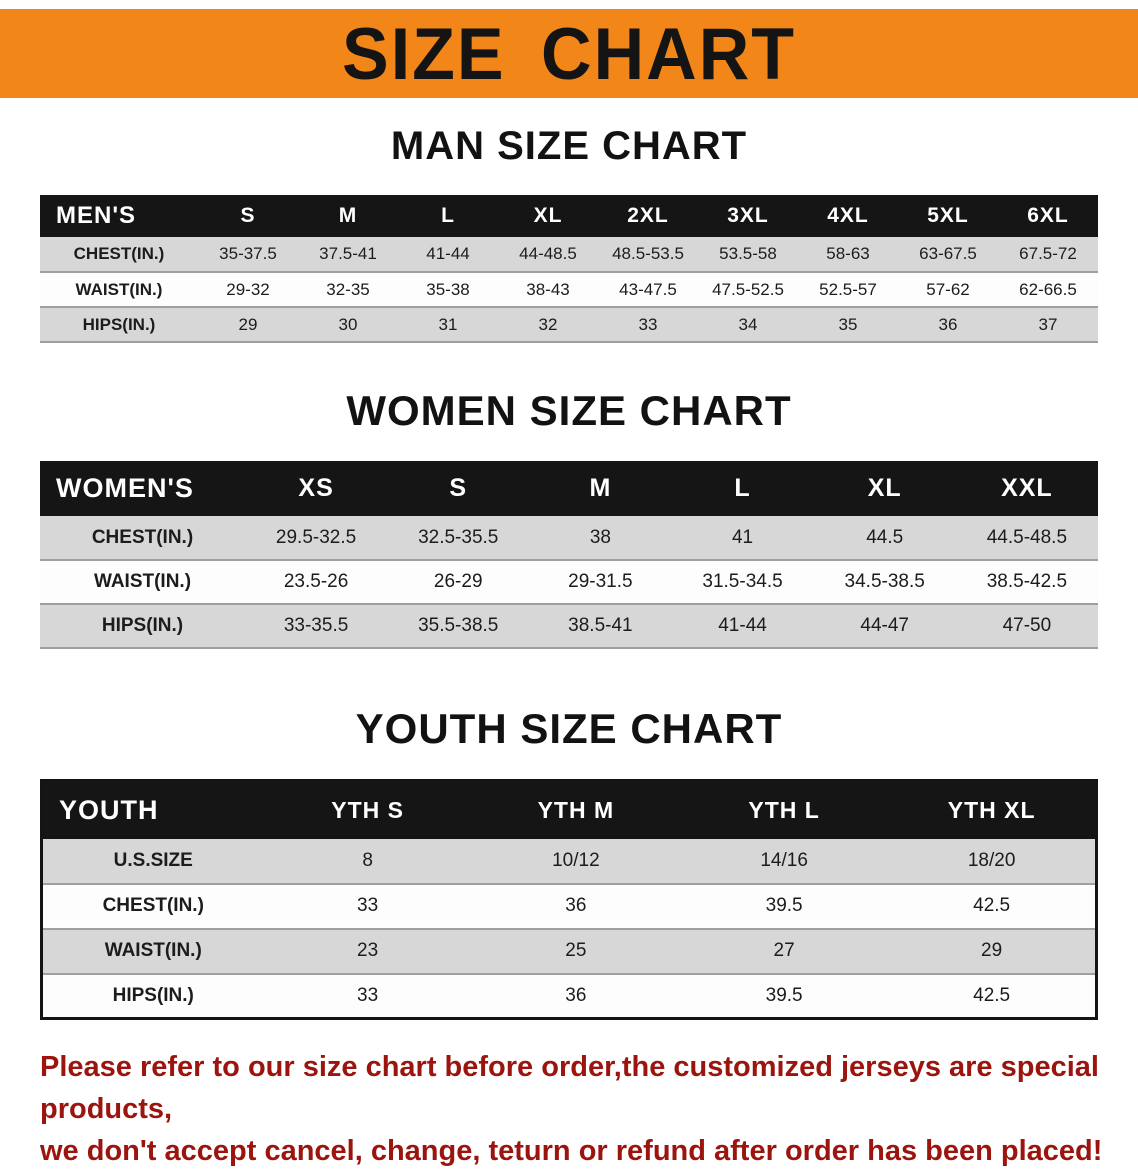 Image resolution: width=1138 pixels, height=1172 pixels. I want to click on womens-size-column-header: S, so click(458, 488).